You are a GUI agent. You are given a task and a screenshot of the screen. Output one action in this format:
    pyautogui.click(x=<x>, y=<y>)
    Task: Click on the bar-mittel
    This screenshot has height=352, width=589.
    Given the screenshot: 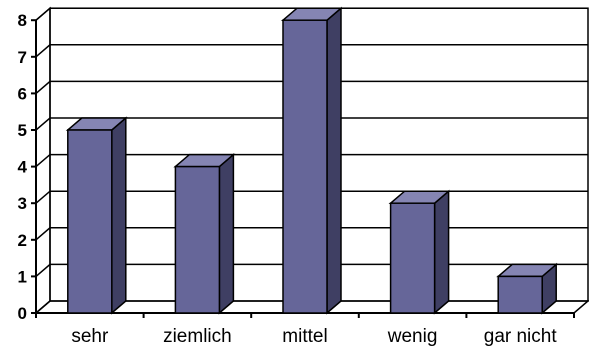 What is the action you would take?
    pyautogui.click(x=312, y=160)
    